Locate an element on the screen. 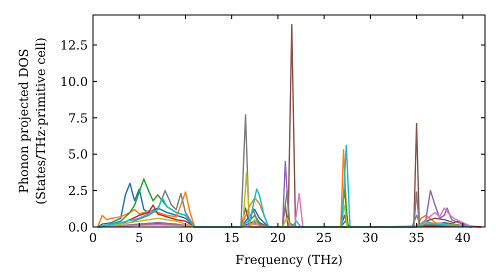  x-tick-label: 10 is located at coordinates (186, 237).